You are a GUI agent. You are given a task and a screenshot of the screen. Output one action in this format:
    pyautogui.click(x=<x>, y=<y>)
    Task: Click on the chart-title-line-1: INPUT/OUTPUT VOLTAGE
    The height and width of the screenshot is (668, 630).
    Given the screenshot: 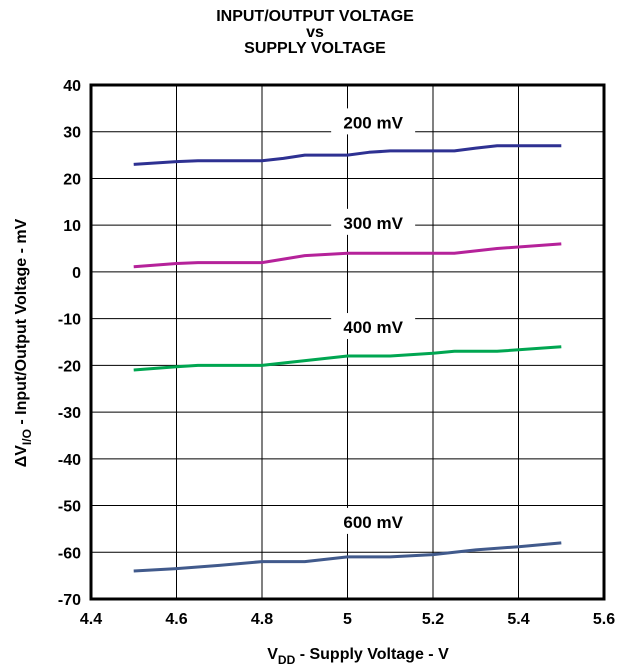 What is the action you would take?
    pyautogui.click(x=315, y=16)
    